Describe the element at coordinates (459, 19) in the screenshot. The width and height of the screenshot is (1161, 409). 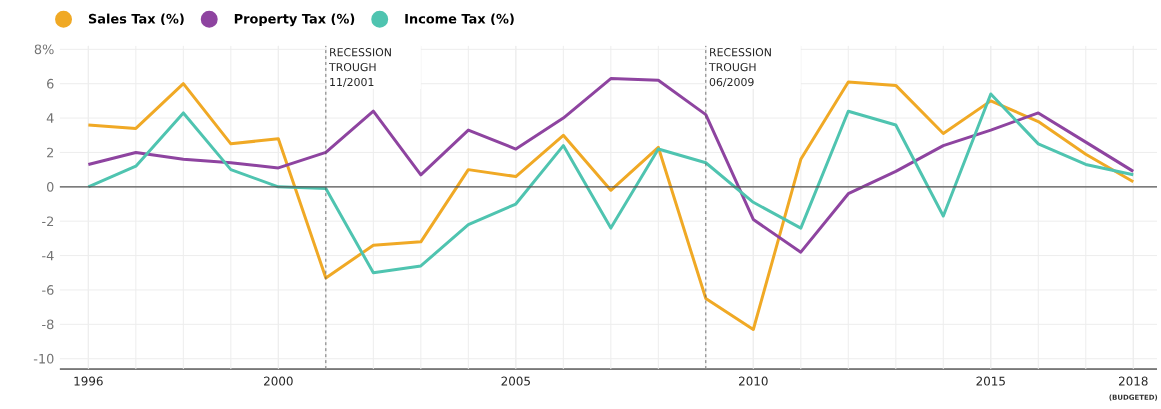
I see `legend-label: Income Tax (%)` at that location.